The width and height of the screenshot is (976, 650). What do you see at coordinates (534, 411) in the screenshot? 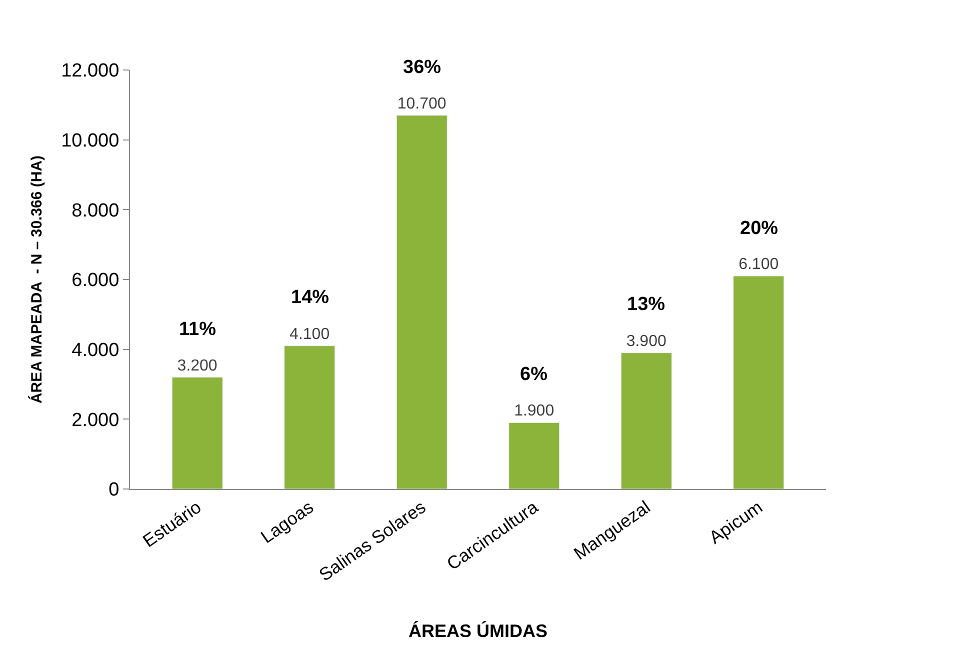
I see `data-label: 1.900` at bounding box center [534, 411].